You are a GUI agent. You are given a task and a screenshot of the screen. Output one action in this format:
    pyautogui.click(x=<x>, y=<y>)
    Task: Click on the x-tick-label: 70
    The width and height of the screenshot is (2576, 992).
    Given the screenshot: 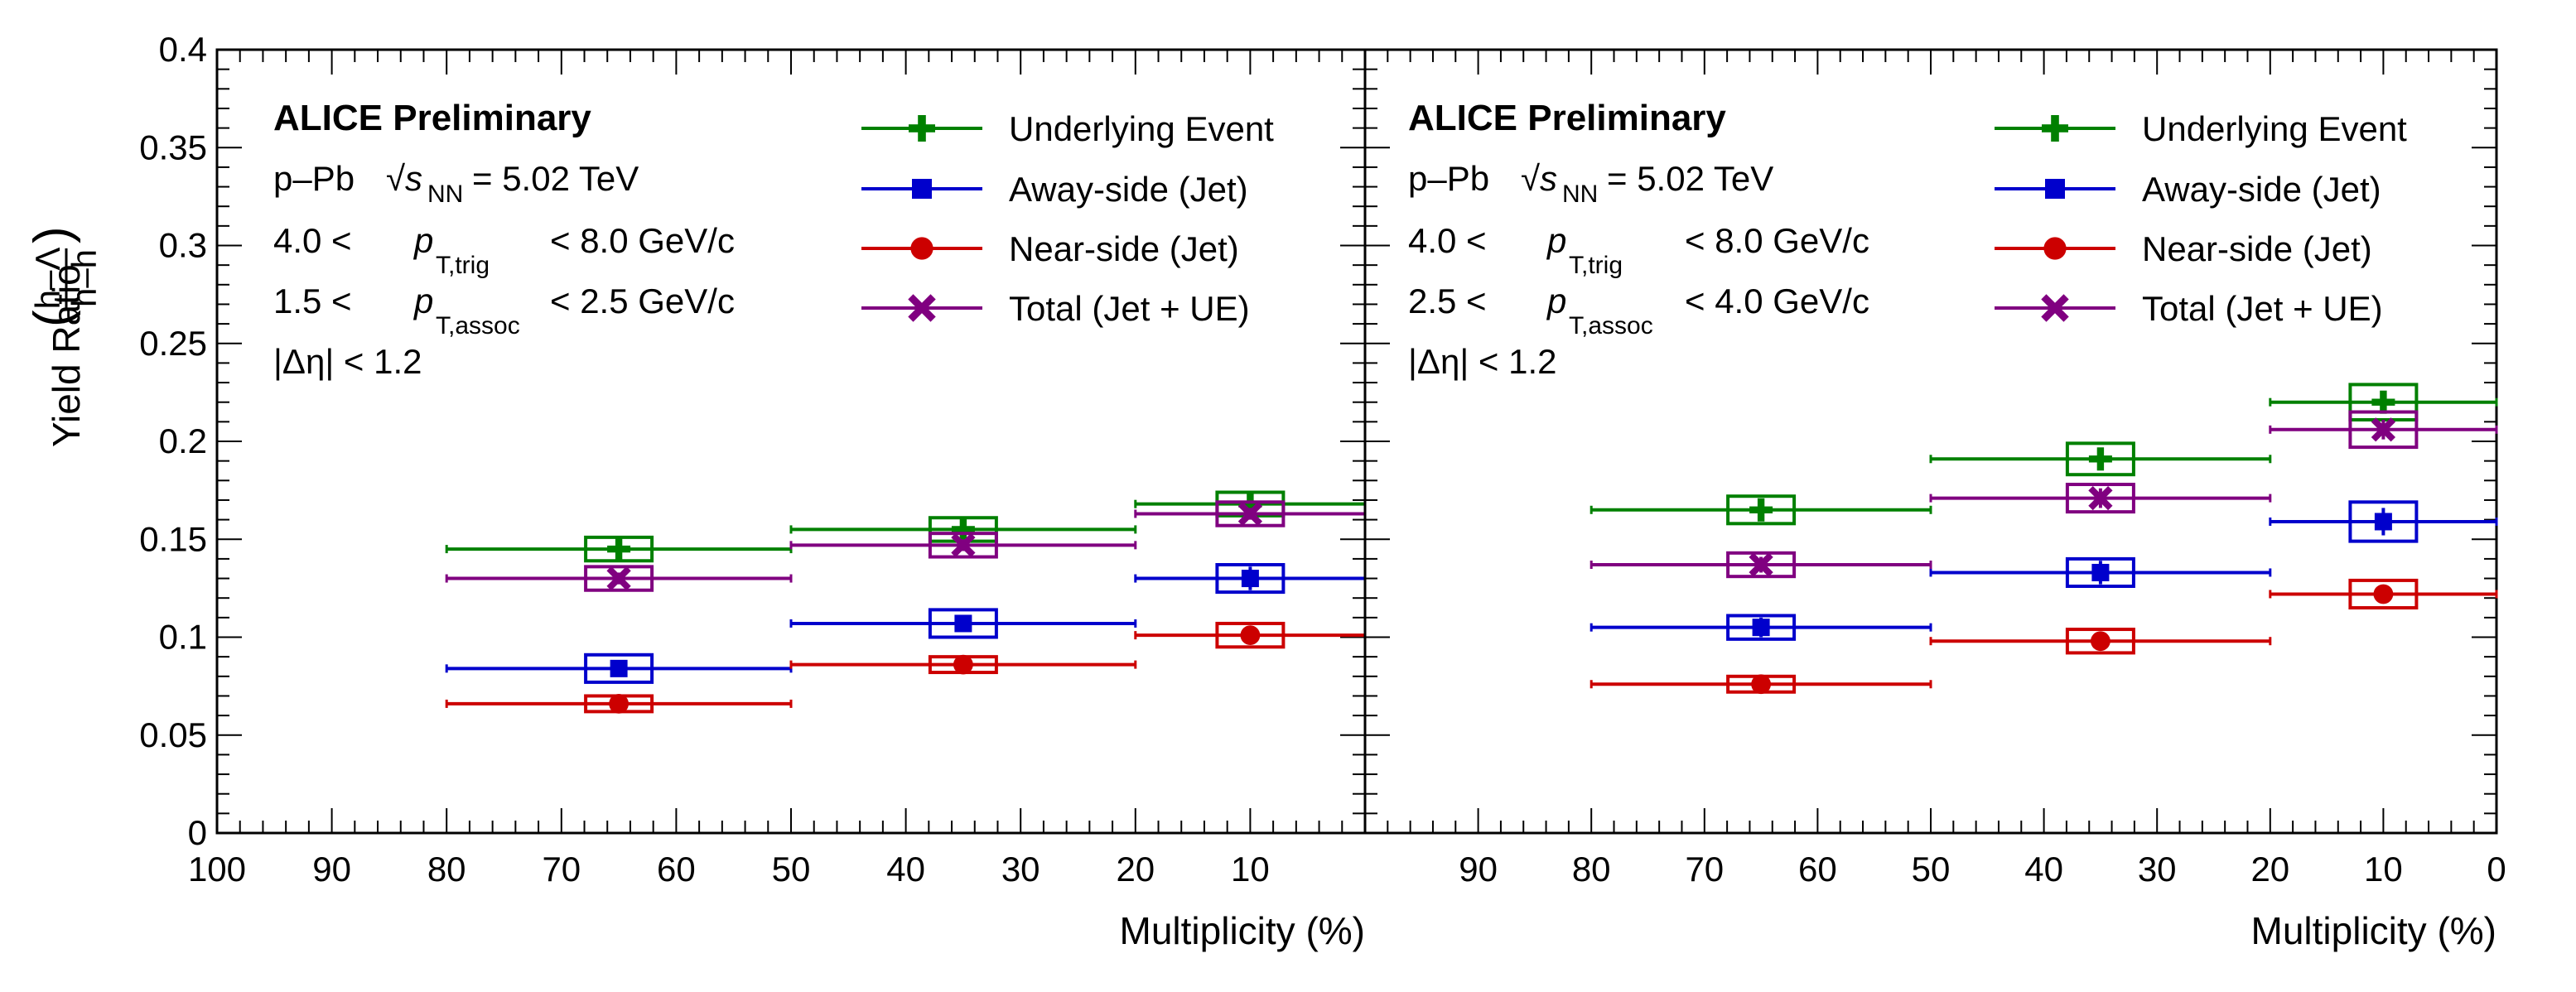 What is the action you would take?
    pyautogui.click(x=562, y=869)
    